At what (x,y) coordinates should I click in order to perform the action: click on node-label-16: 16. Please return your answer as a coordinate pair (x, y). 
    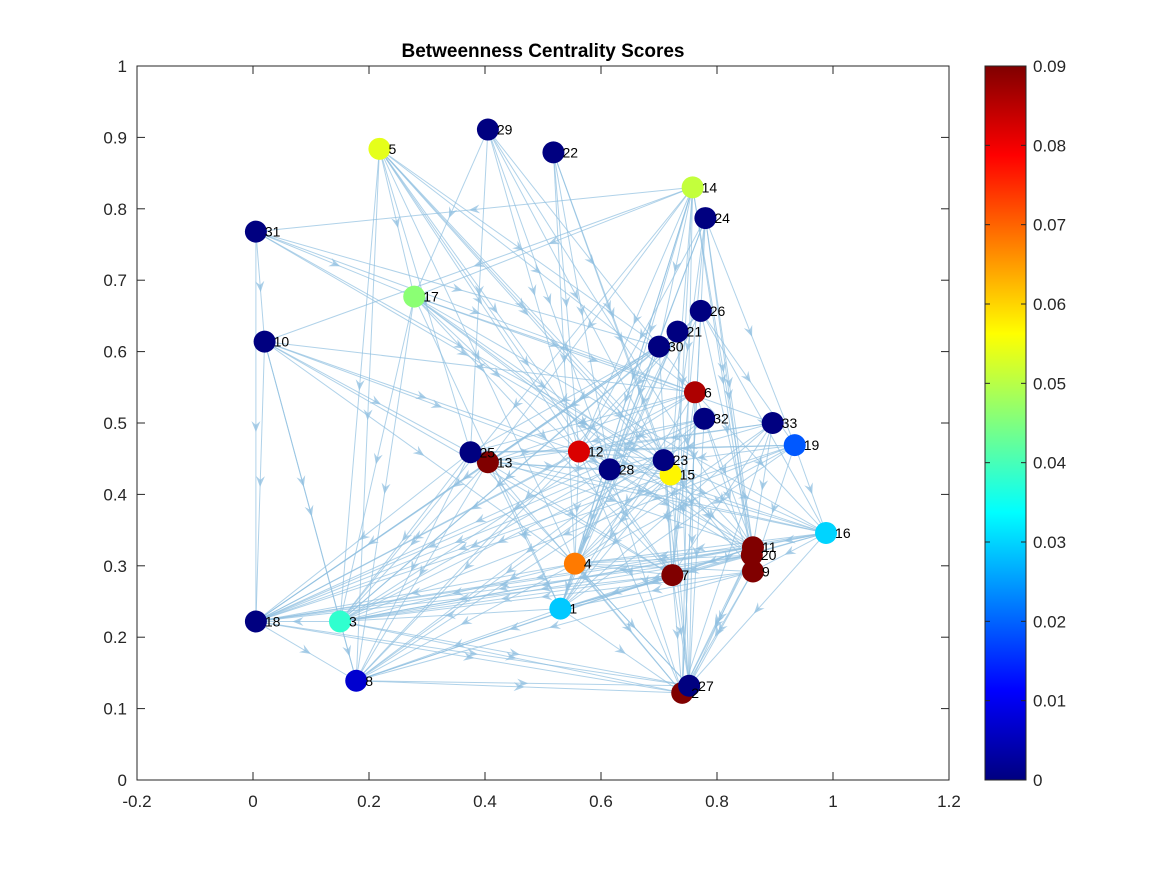
    Looking at the image, I should click on (843, 533).